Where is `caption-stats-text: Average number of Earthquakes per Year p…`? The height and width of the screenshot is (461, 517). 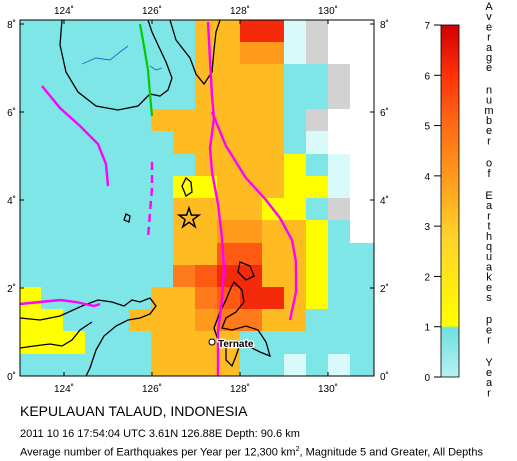
caption-stats-text: Average number of Earthquakes per Year p… is located at coordinates (158, 452).